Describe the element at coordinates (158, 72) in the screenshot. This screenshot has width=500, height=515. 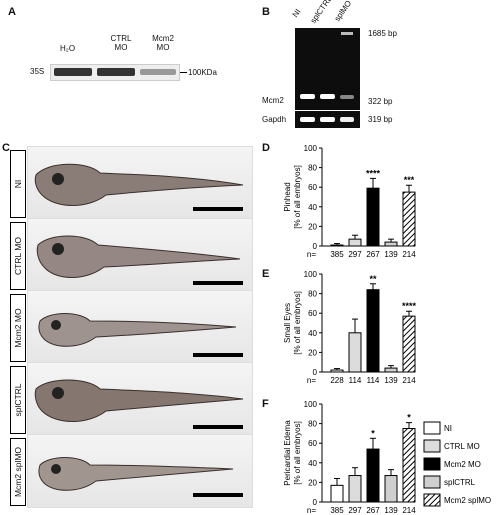
I see `band-mcm2-mo` at that location.